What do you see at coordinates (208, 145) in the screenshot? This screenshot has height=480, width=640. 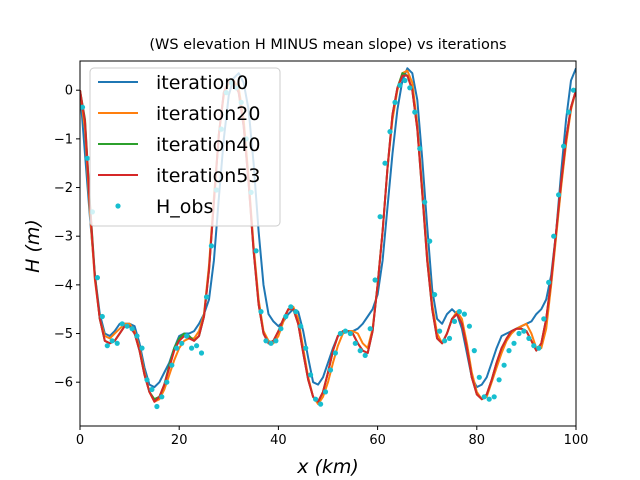 I see `legend-label: iteration40` at bounding box center [208, 145].